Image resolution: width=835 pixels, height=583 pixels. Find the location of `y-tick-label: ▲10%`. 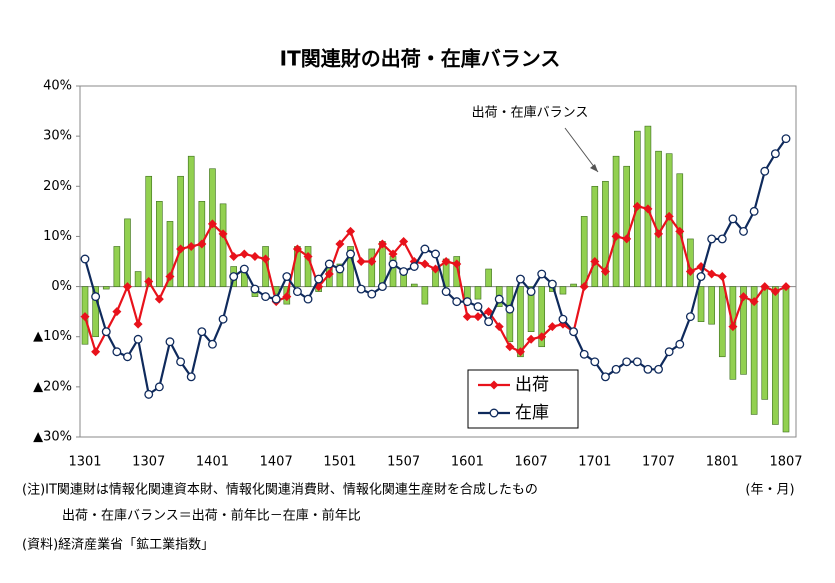

y-tick-label: ▲10% is located at coordinates (52, 336).